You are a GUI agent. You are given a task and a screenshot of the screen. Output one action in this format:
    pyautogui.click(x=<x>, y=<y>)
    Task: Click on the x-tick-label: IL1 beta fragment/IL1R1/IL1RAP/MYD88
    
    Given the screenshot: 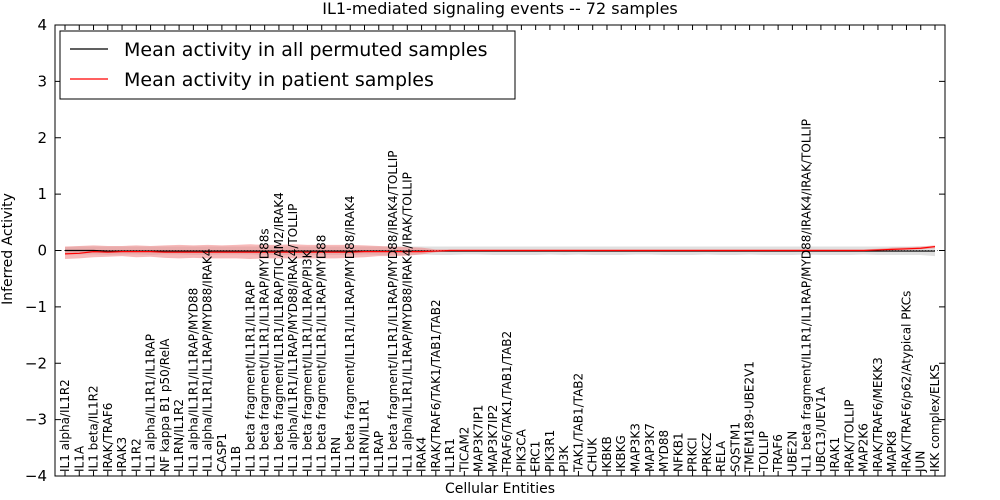 What is the action you would take?
    pyautogui.click(x=322, y=353)
    